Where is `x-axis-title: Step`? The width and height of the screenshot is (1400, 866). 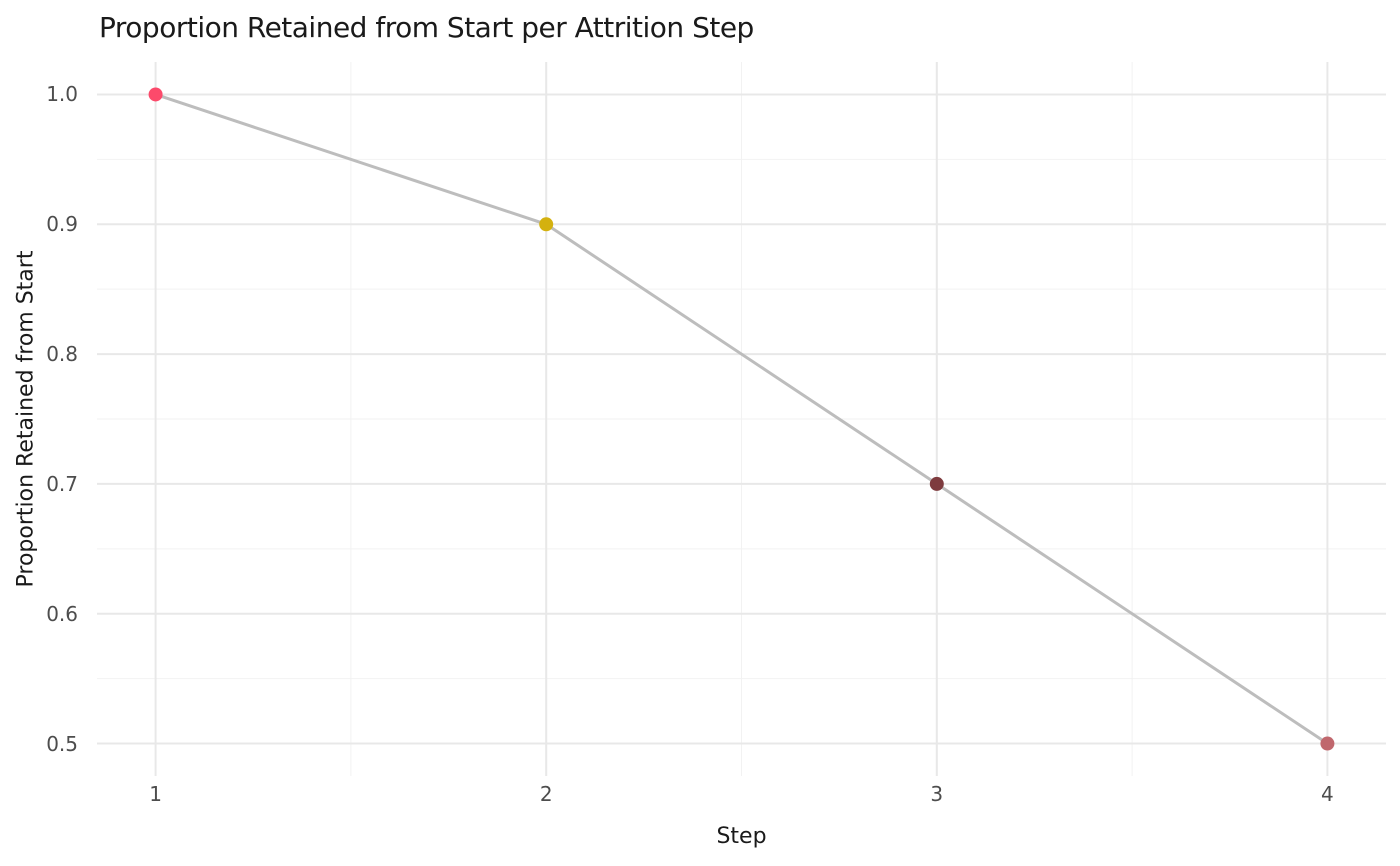 x-axis-title: Step is located at coordinates (741, 836).